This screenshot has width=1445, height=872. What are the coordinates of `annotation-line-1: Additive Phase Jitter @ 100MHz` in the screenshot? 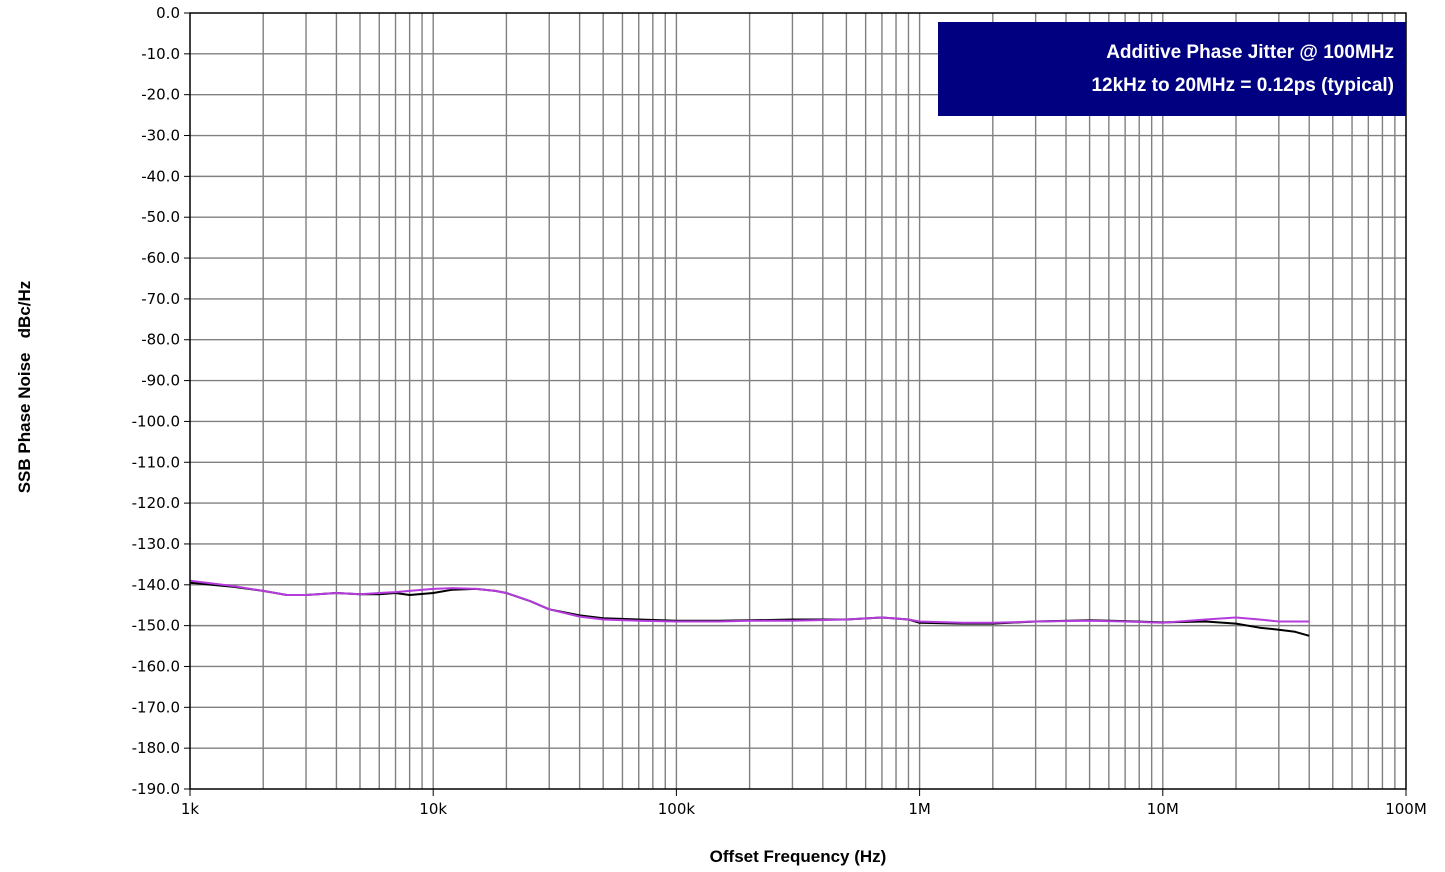 It's located at (1250, 52).